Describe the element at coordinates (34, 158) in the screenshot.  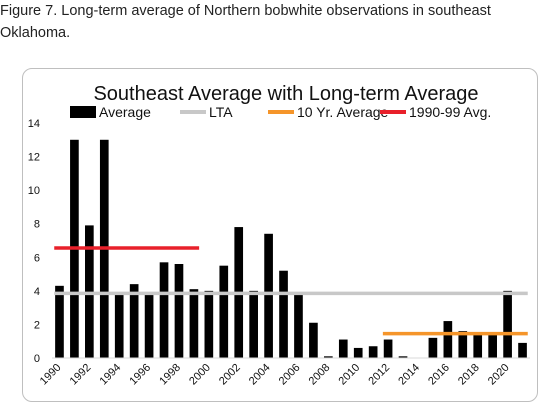
I see `y-tick-label-6: 12` at that location.